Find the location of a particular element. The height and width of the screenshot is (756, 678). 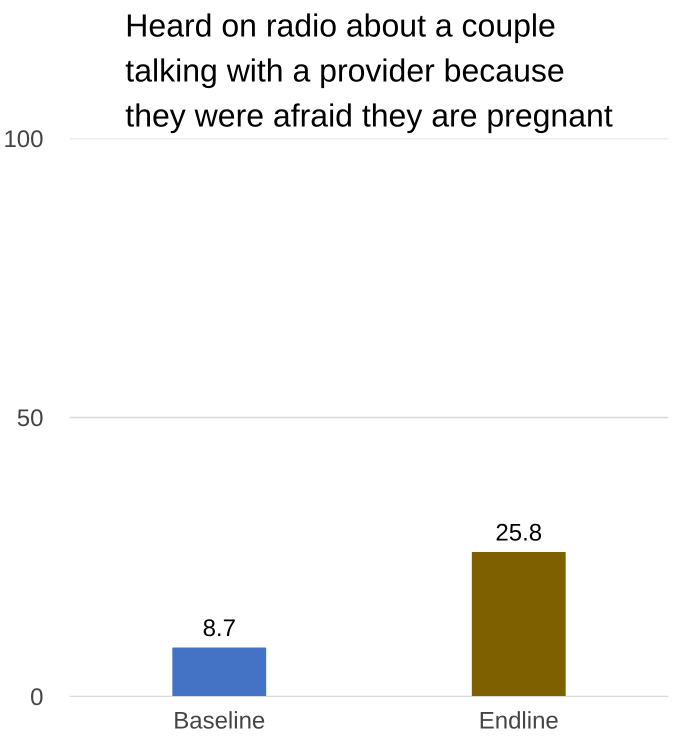

chart-title: Heard on radio about a couple talking with a provider because they were afraid they are pregnant is located at coordinates (369, 71).